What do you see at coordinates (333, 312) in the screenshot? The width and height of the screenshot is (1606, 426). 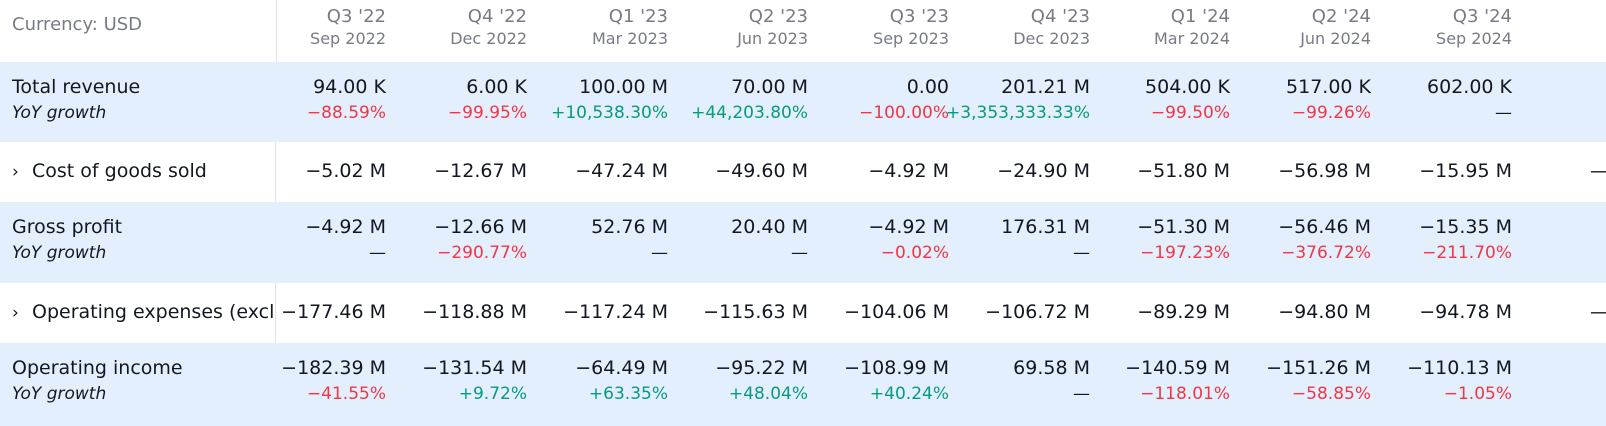 I see `value: −177.46 M` at bounding box center [333, 312].